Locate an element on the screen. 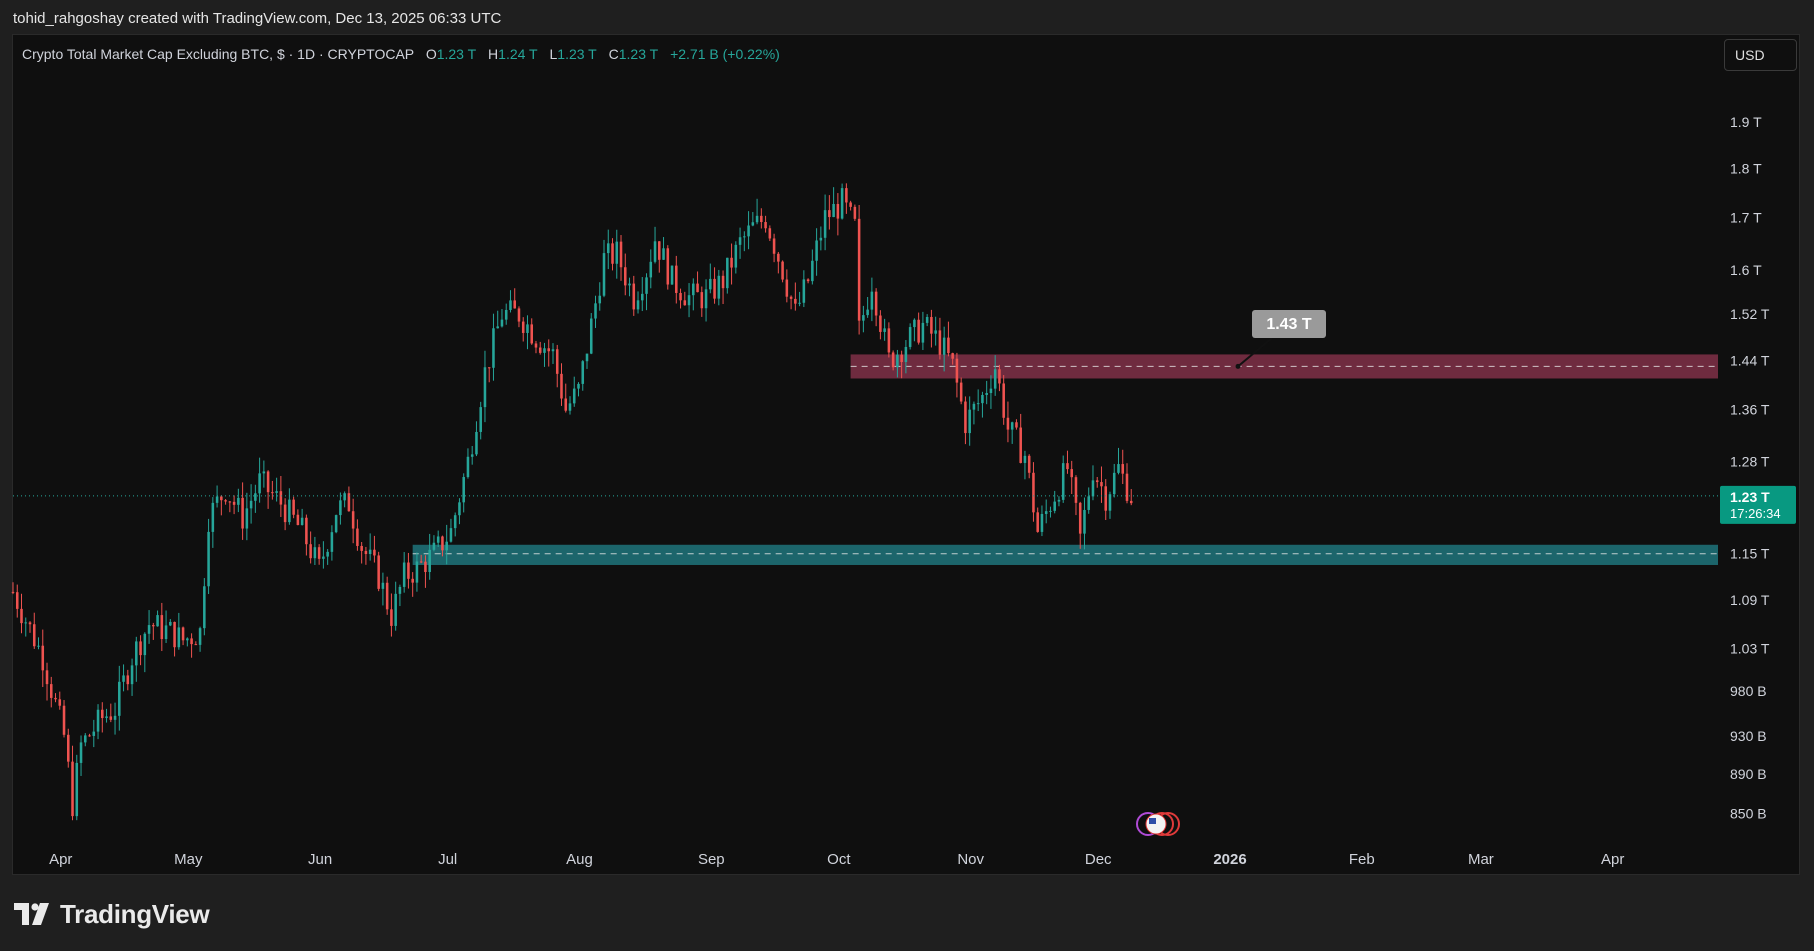 Image resolution: width=1814 pixels, height=951 pixels. y-tick-label: 890 B is located at coordinates (1748, 774).